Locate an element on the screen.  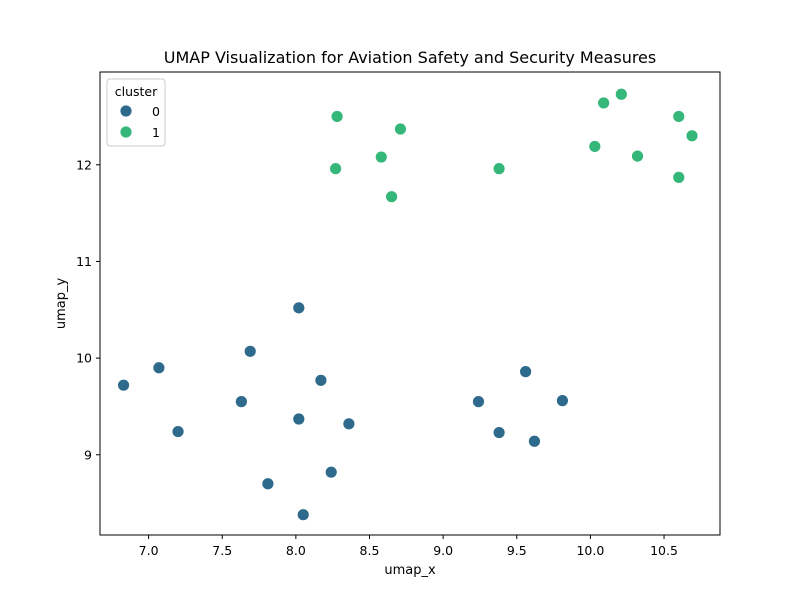
y-tick-label: 11 is located at coordinates (84, 261).